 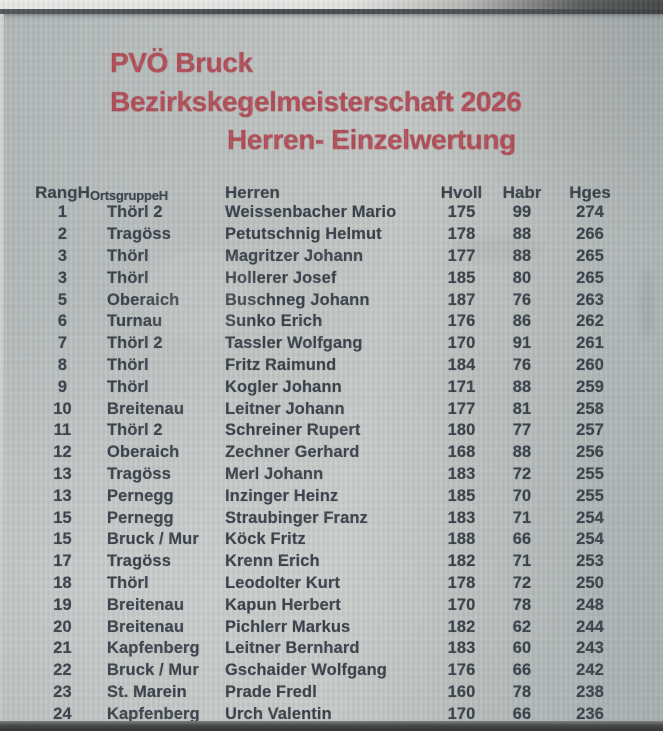 What do you see at coordinates (461, 626) in the screenshot?
I see `cell-hvoll: 182` at bounding box center [461, 626].